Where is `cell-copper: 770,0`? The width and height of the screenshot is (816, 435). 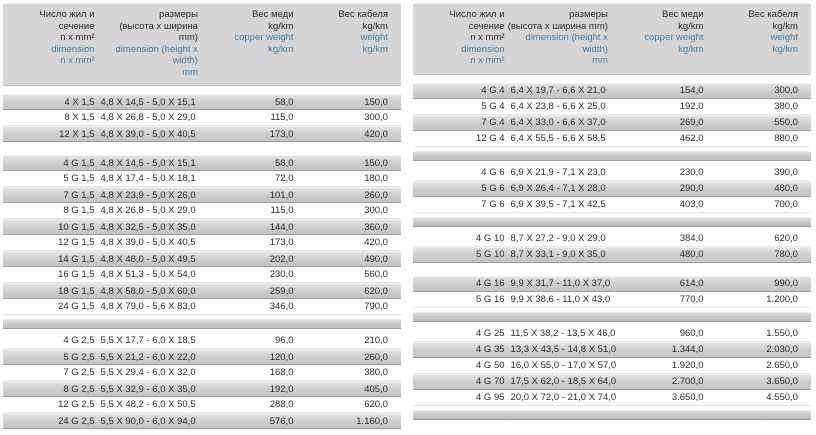 cell-copper: 770,0 is located at coordinates (691, 299).